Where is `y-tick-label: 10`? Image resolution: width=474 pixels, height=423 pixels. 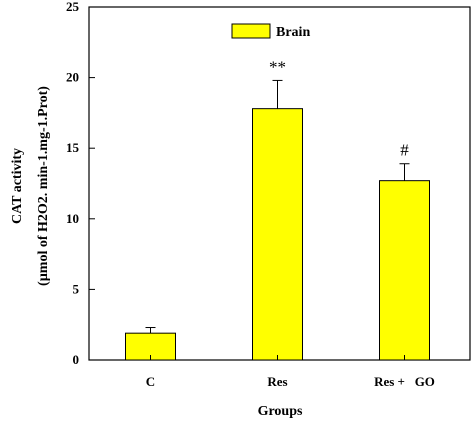 y-tick-label: 10 is located at coordinates (72, 218).